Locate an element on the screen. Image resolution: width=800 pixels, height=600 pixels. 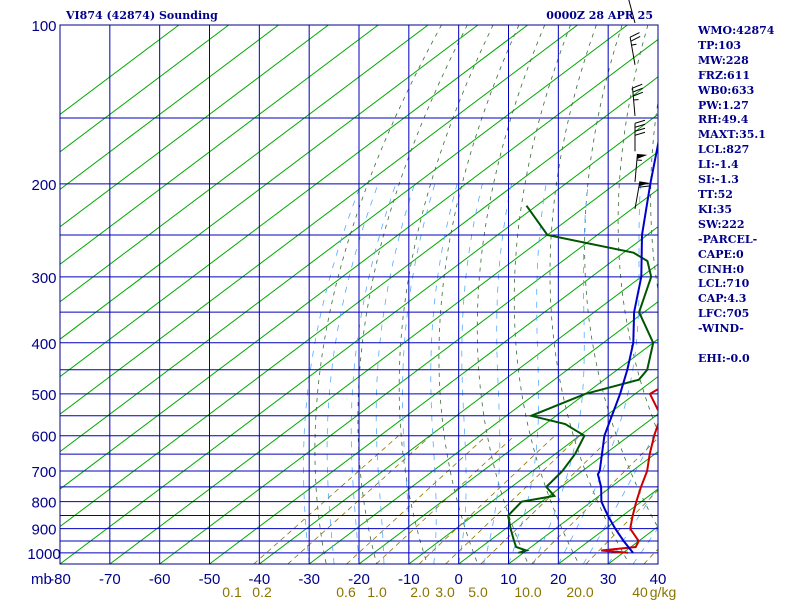
temperature-trace is located at coordinates (629, 470).